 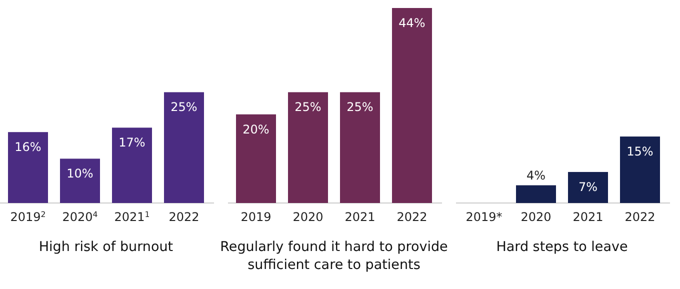 What do you see at coordinates (334, 256) in the screenshot?
I see `text: Regularly found it hard to provide sufficient care to patients` at bounding box center [334, 256].